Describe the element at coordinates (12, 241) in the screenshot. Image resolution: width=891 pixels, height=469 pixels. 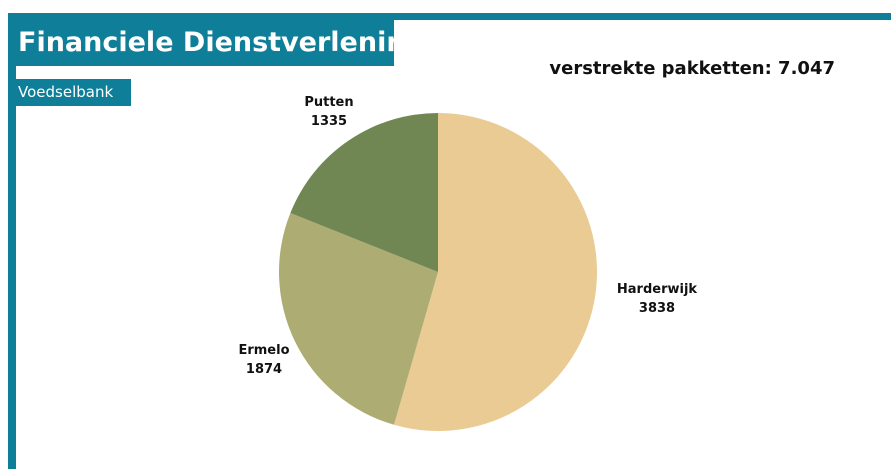
I see `left-accent-stripe` at that location.